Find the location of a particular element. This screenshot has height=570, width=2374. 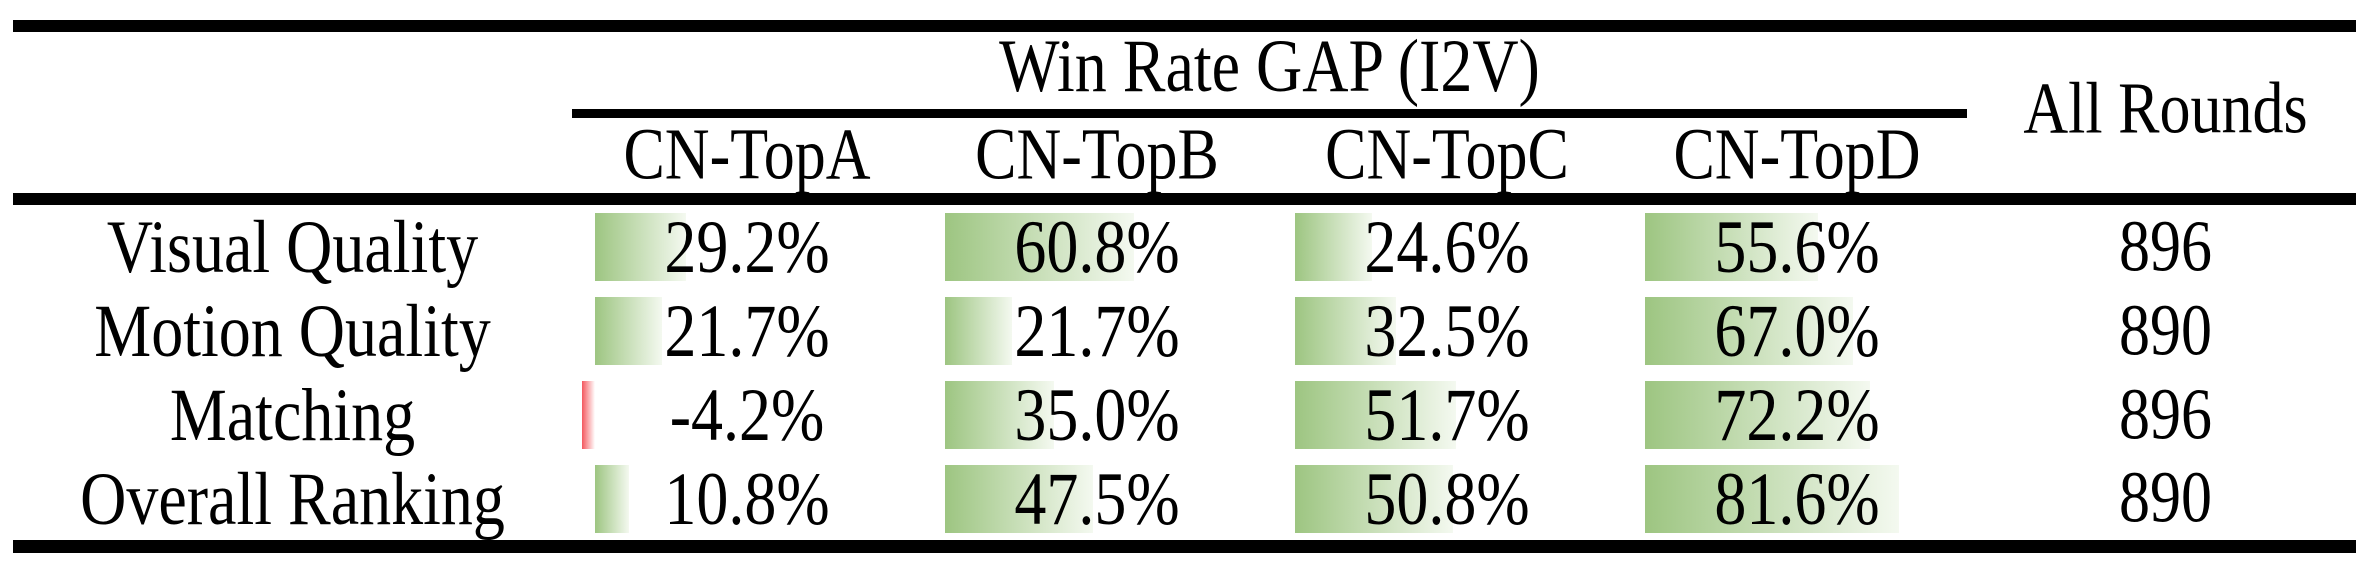

row-label: Motion Quality is located at coordinates (292, 330).